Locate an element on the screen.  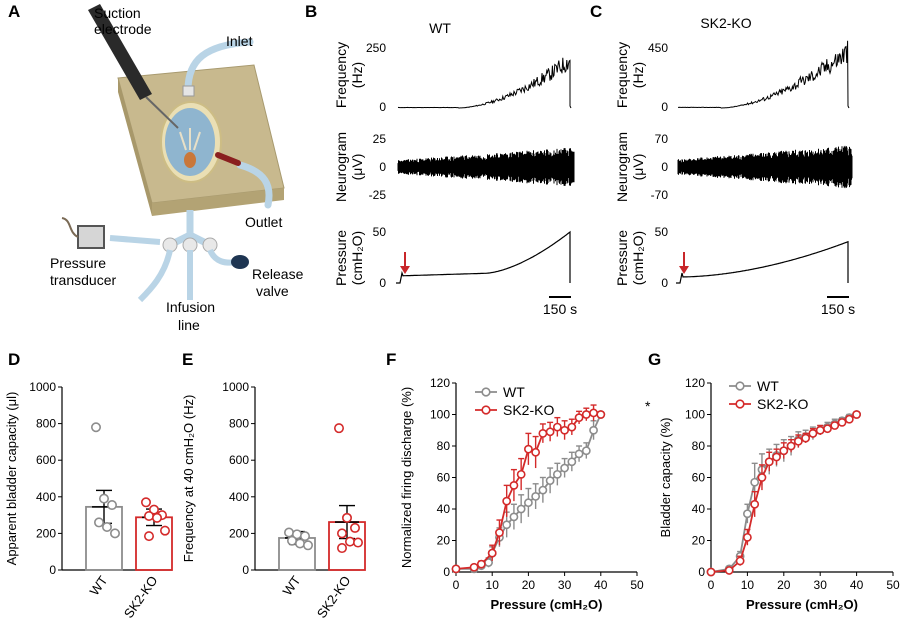
label-valve: valve is located at coordinates (272, 291).